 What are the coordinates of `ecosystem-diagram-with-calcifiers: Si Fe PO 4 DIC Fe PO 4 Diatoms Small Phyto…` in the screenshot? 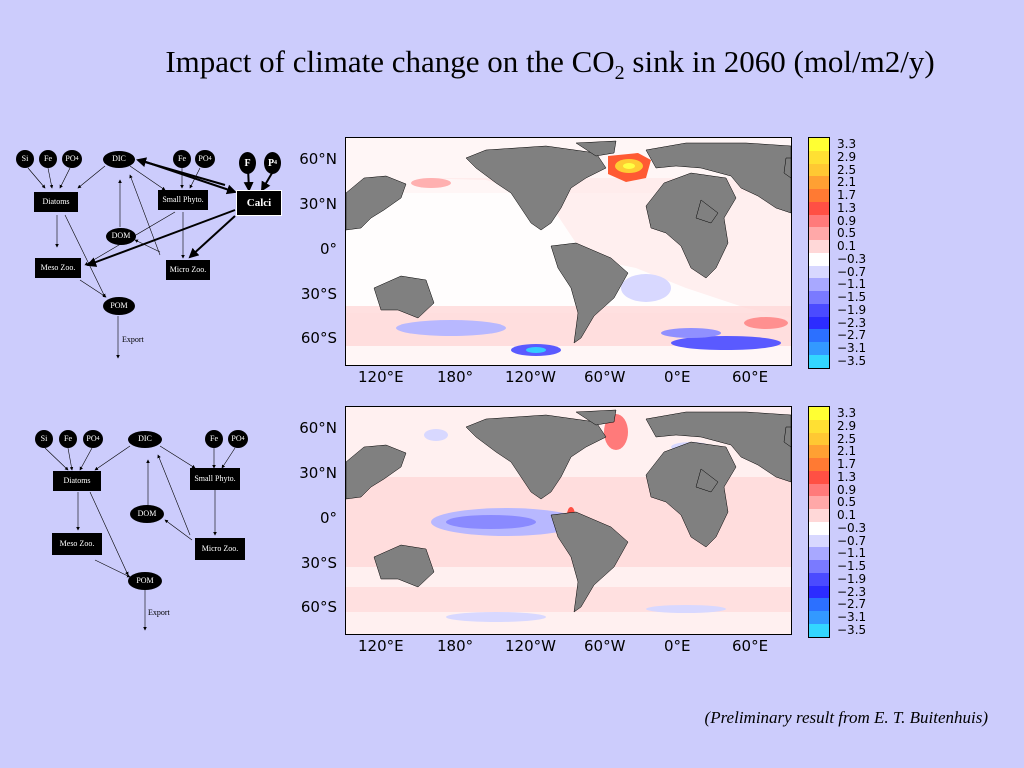 It's located at (145, 260).